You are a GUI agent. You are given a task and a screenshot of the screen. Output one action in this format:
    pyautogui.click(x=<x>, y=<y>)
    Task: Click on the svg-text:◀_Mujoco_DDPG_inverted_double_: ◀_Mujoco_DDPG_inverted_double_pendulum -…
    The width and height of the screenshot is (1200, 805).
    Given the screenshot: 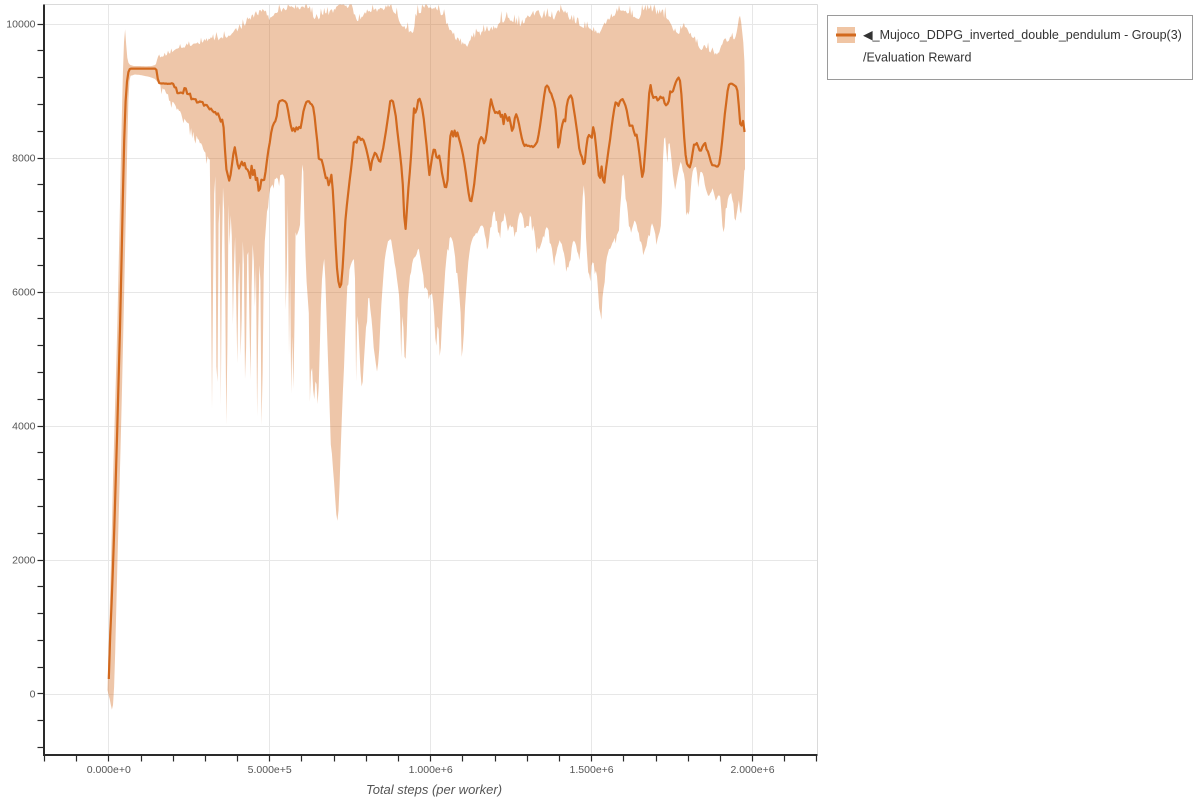 What is the action you would take?
    pyautogui.click(x=1022, y=35)
    